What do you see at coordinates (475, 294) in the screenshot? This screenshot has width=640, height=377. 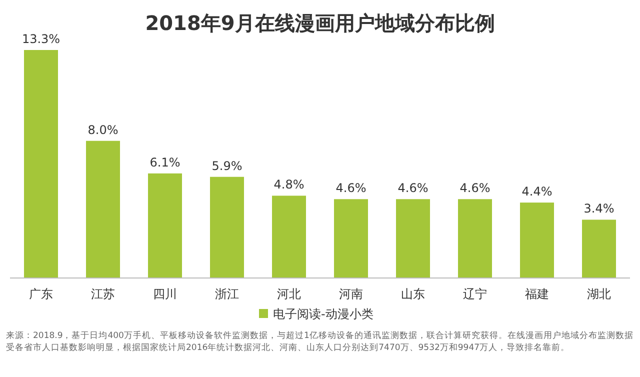 I see `x-tick-label: 辽宁` at bounding box center [475, 294].